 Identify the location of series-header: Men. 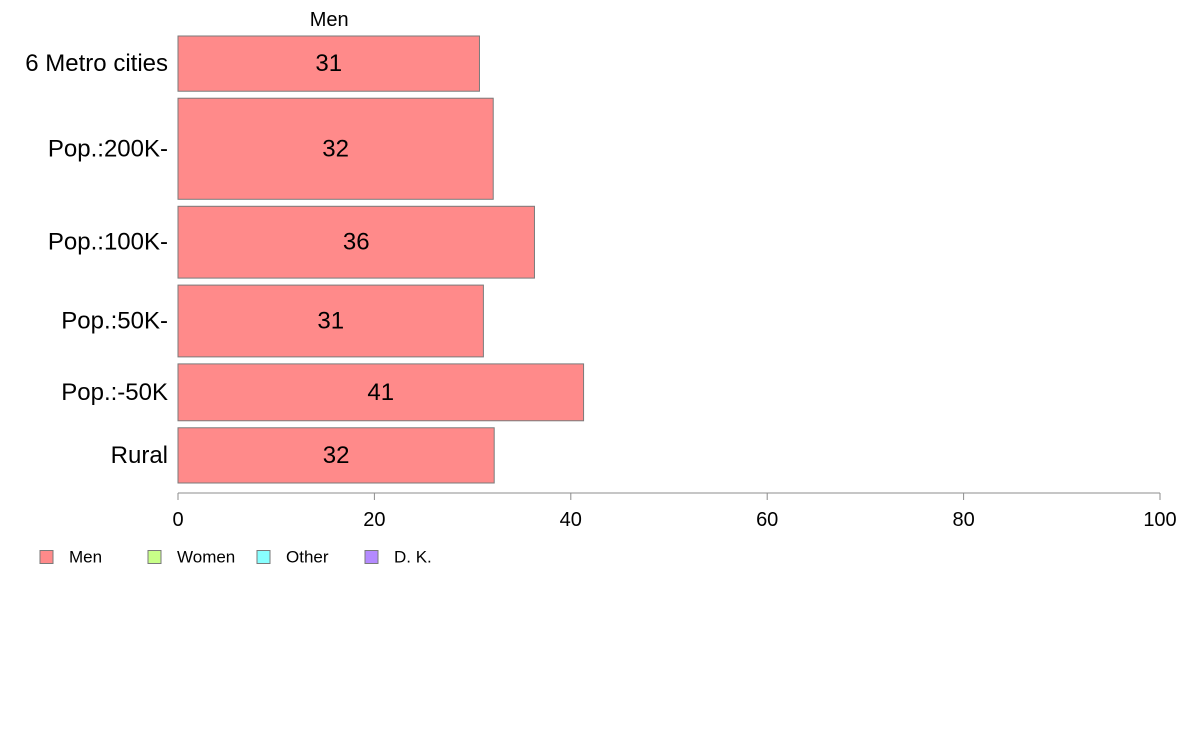
(329, 20).